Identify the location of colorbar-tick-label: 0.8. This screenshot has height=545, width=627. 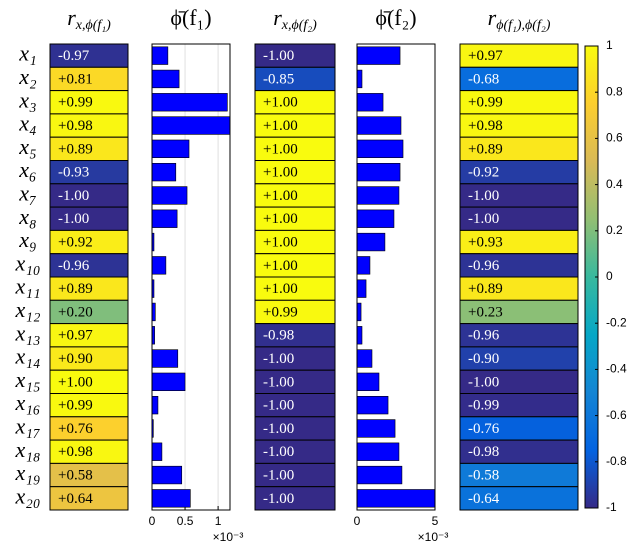
(614, 91).